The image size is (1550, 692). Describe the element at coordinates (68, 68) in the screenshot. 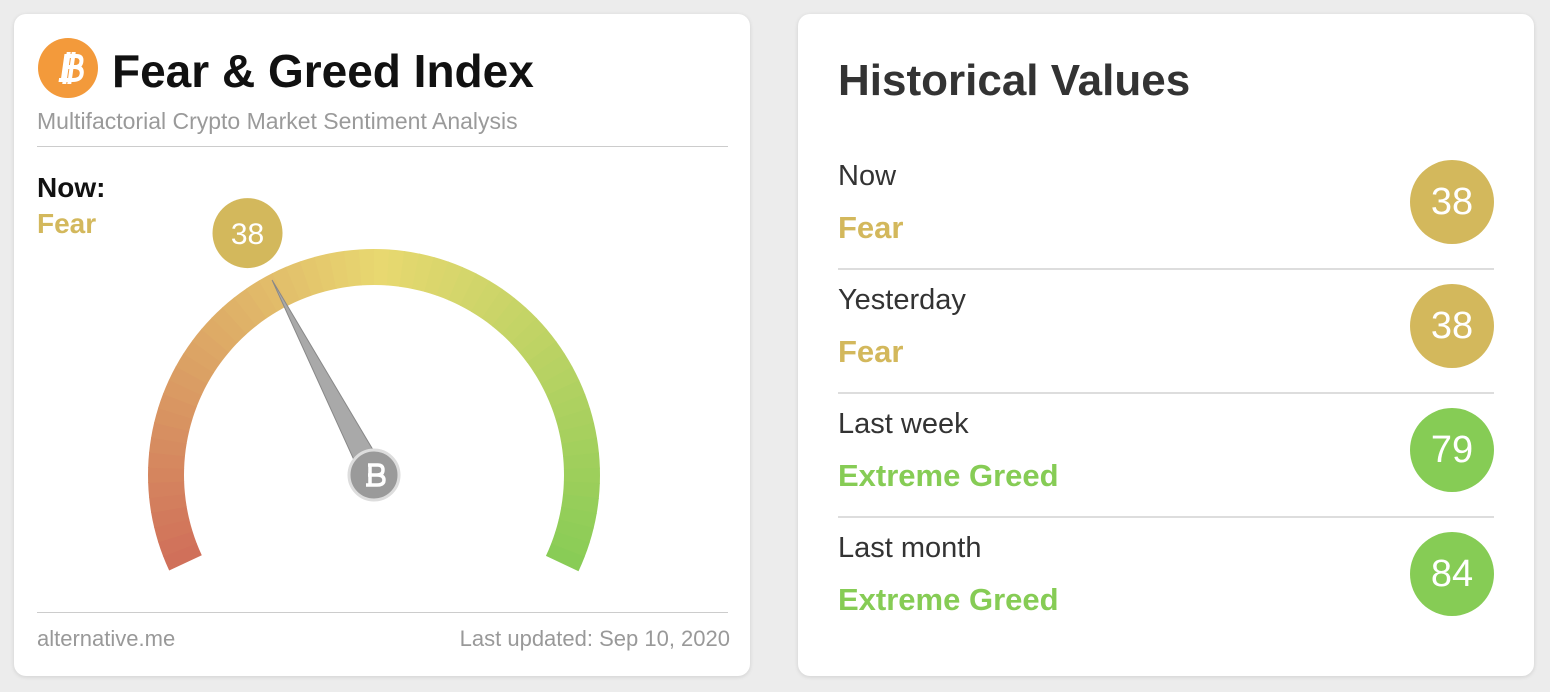

I see `bitcoin-logo` at that location.